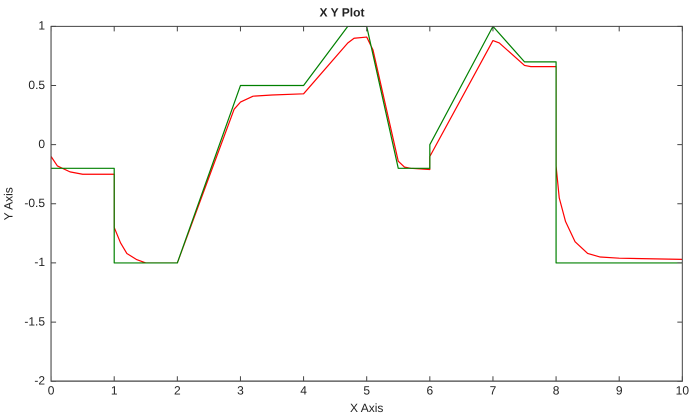  I want to click on x-tick-label: 7, so click(493, 391).